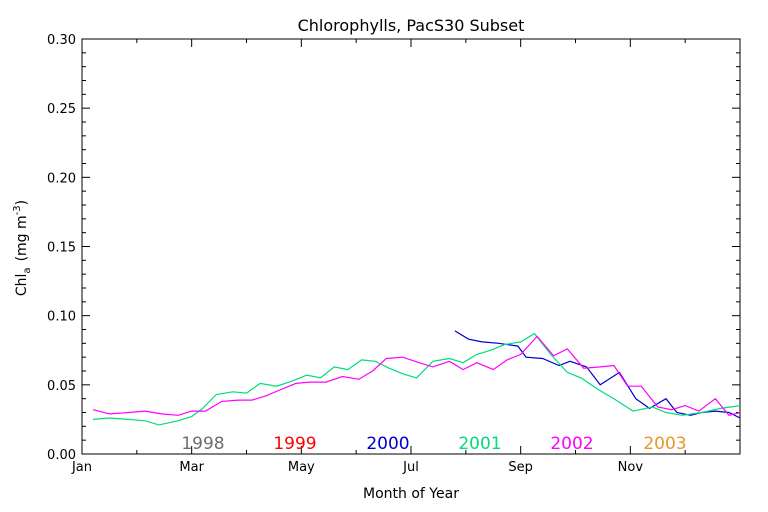 This screenshot has height=512, width=768. I want to click on series-line-2002, so click(416, 375).